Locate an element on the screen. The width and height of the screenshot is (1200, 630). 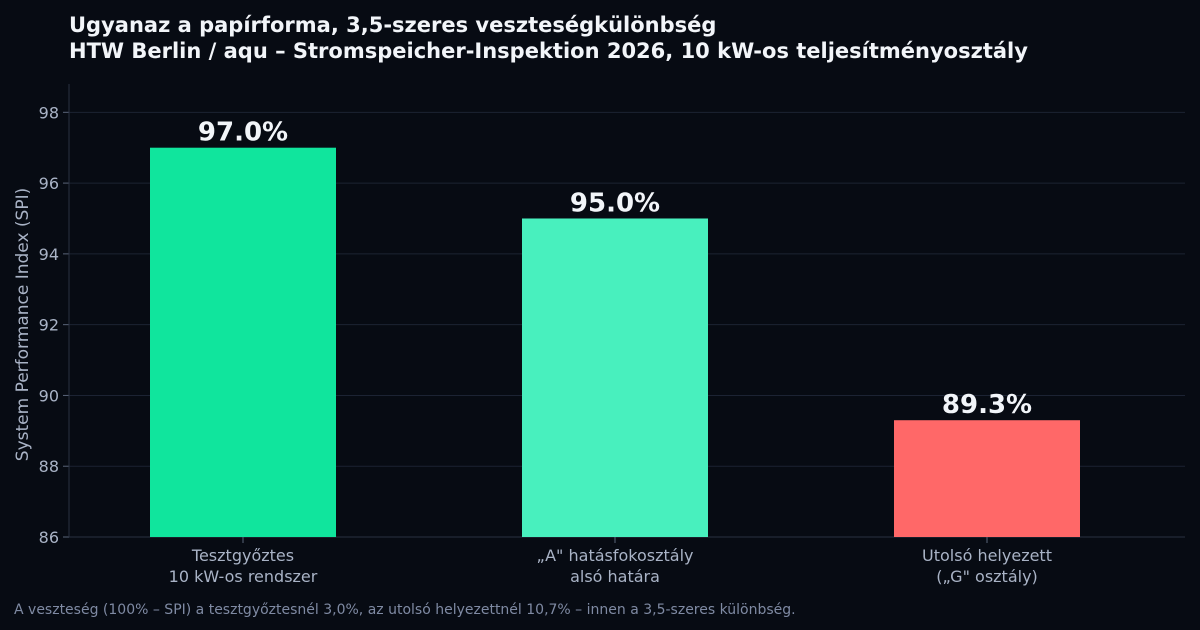
x-tick-label: Utolsó helyezett is located at coordinates (987, 555).